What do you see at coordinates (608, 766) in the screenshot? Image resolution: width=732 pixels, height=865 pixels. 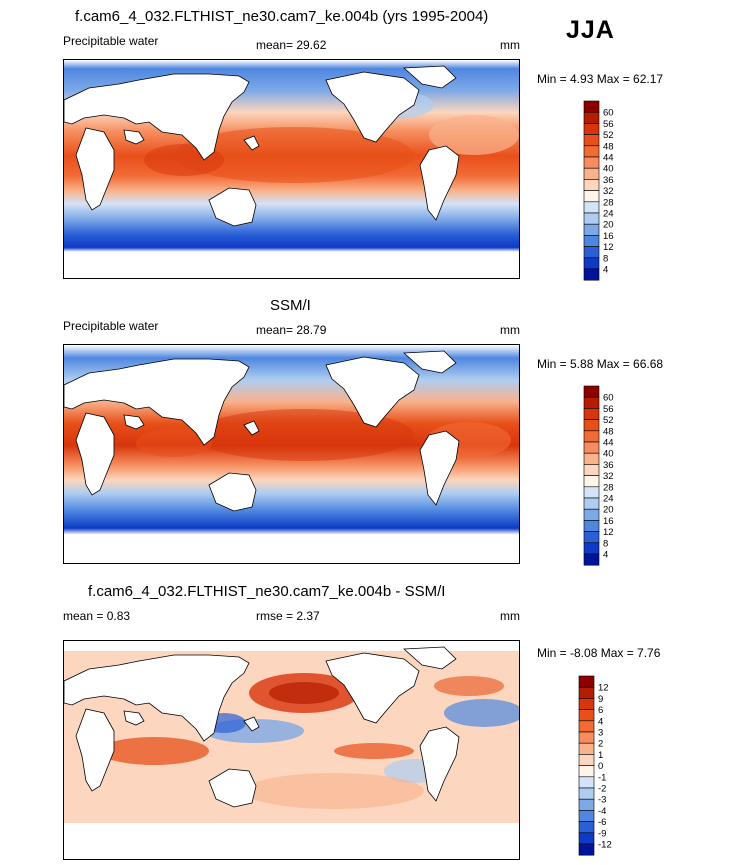 I see `panel3-colorbar: 12 9 6 4 3 2 1 0 -1 -2 -3 -4 -6 -9 -12` at bounding box center [608, 766].